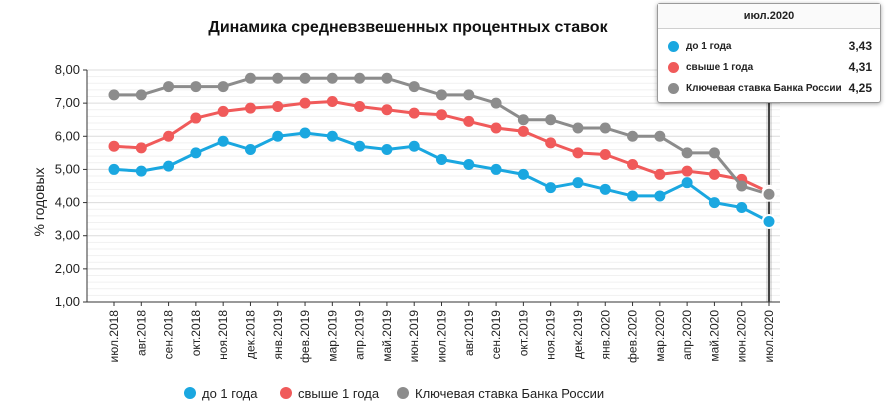 The image size is (888, 419). I want to click on x-tick-label: авг.2019, so click(469, 333).